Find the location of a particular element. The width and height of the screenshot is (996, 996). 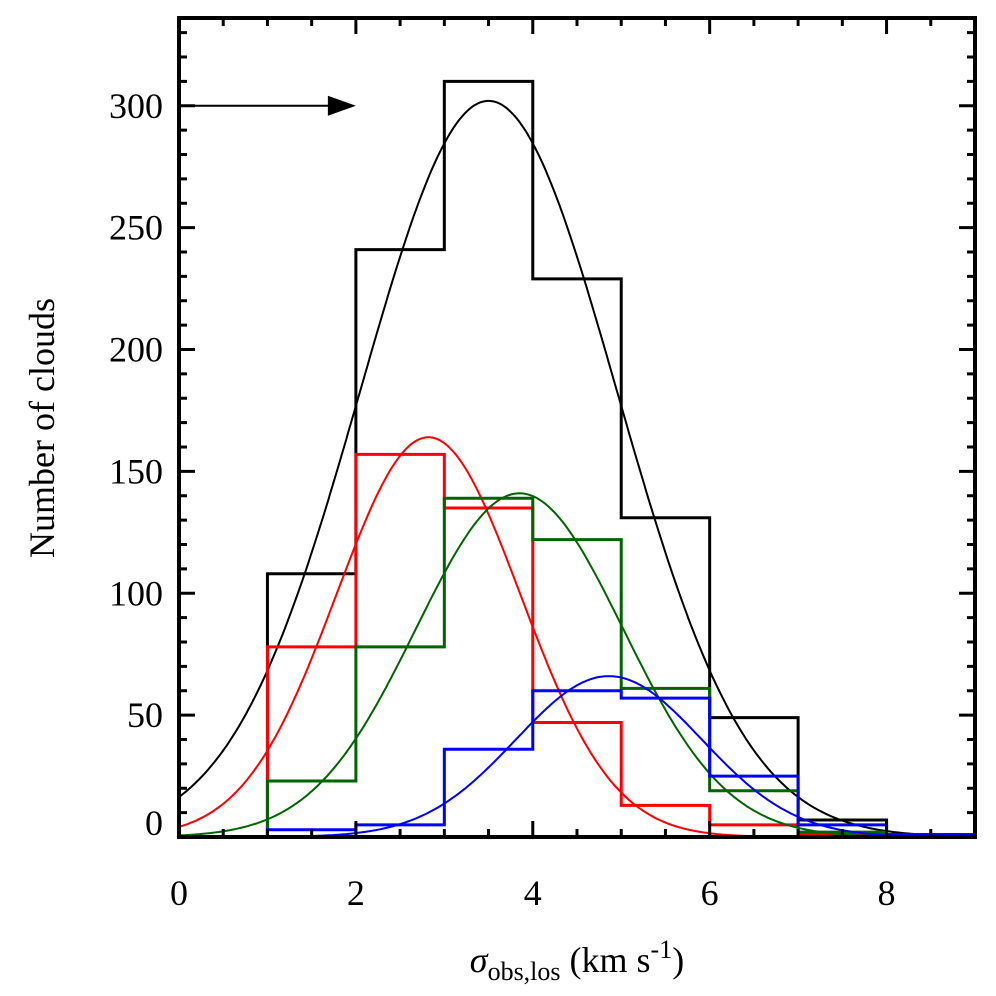

y-tick-label: 50 is located at coordinates (145, 715).